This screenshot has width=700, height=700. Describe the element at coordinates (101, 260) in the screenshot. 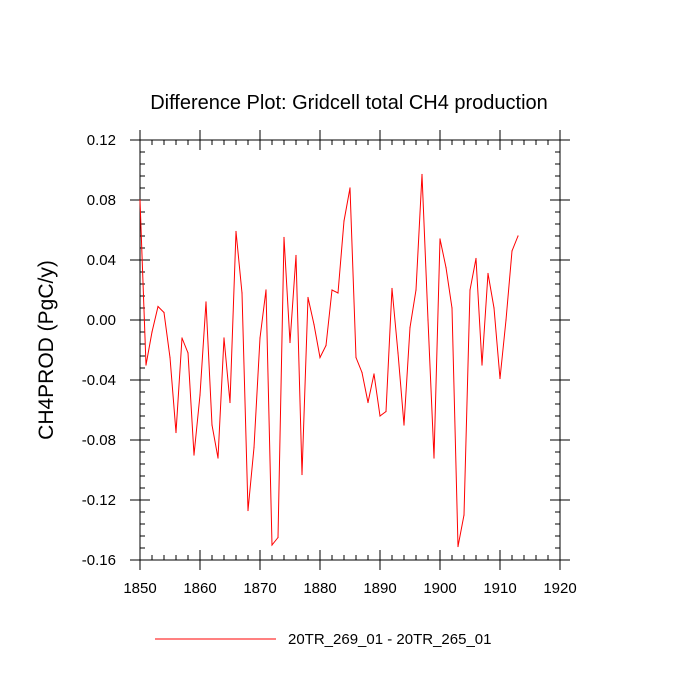

I see `y-tick-label: 0.04` at that location.